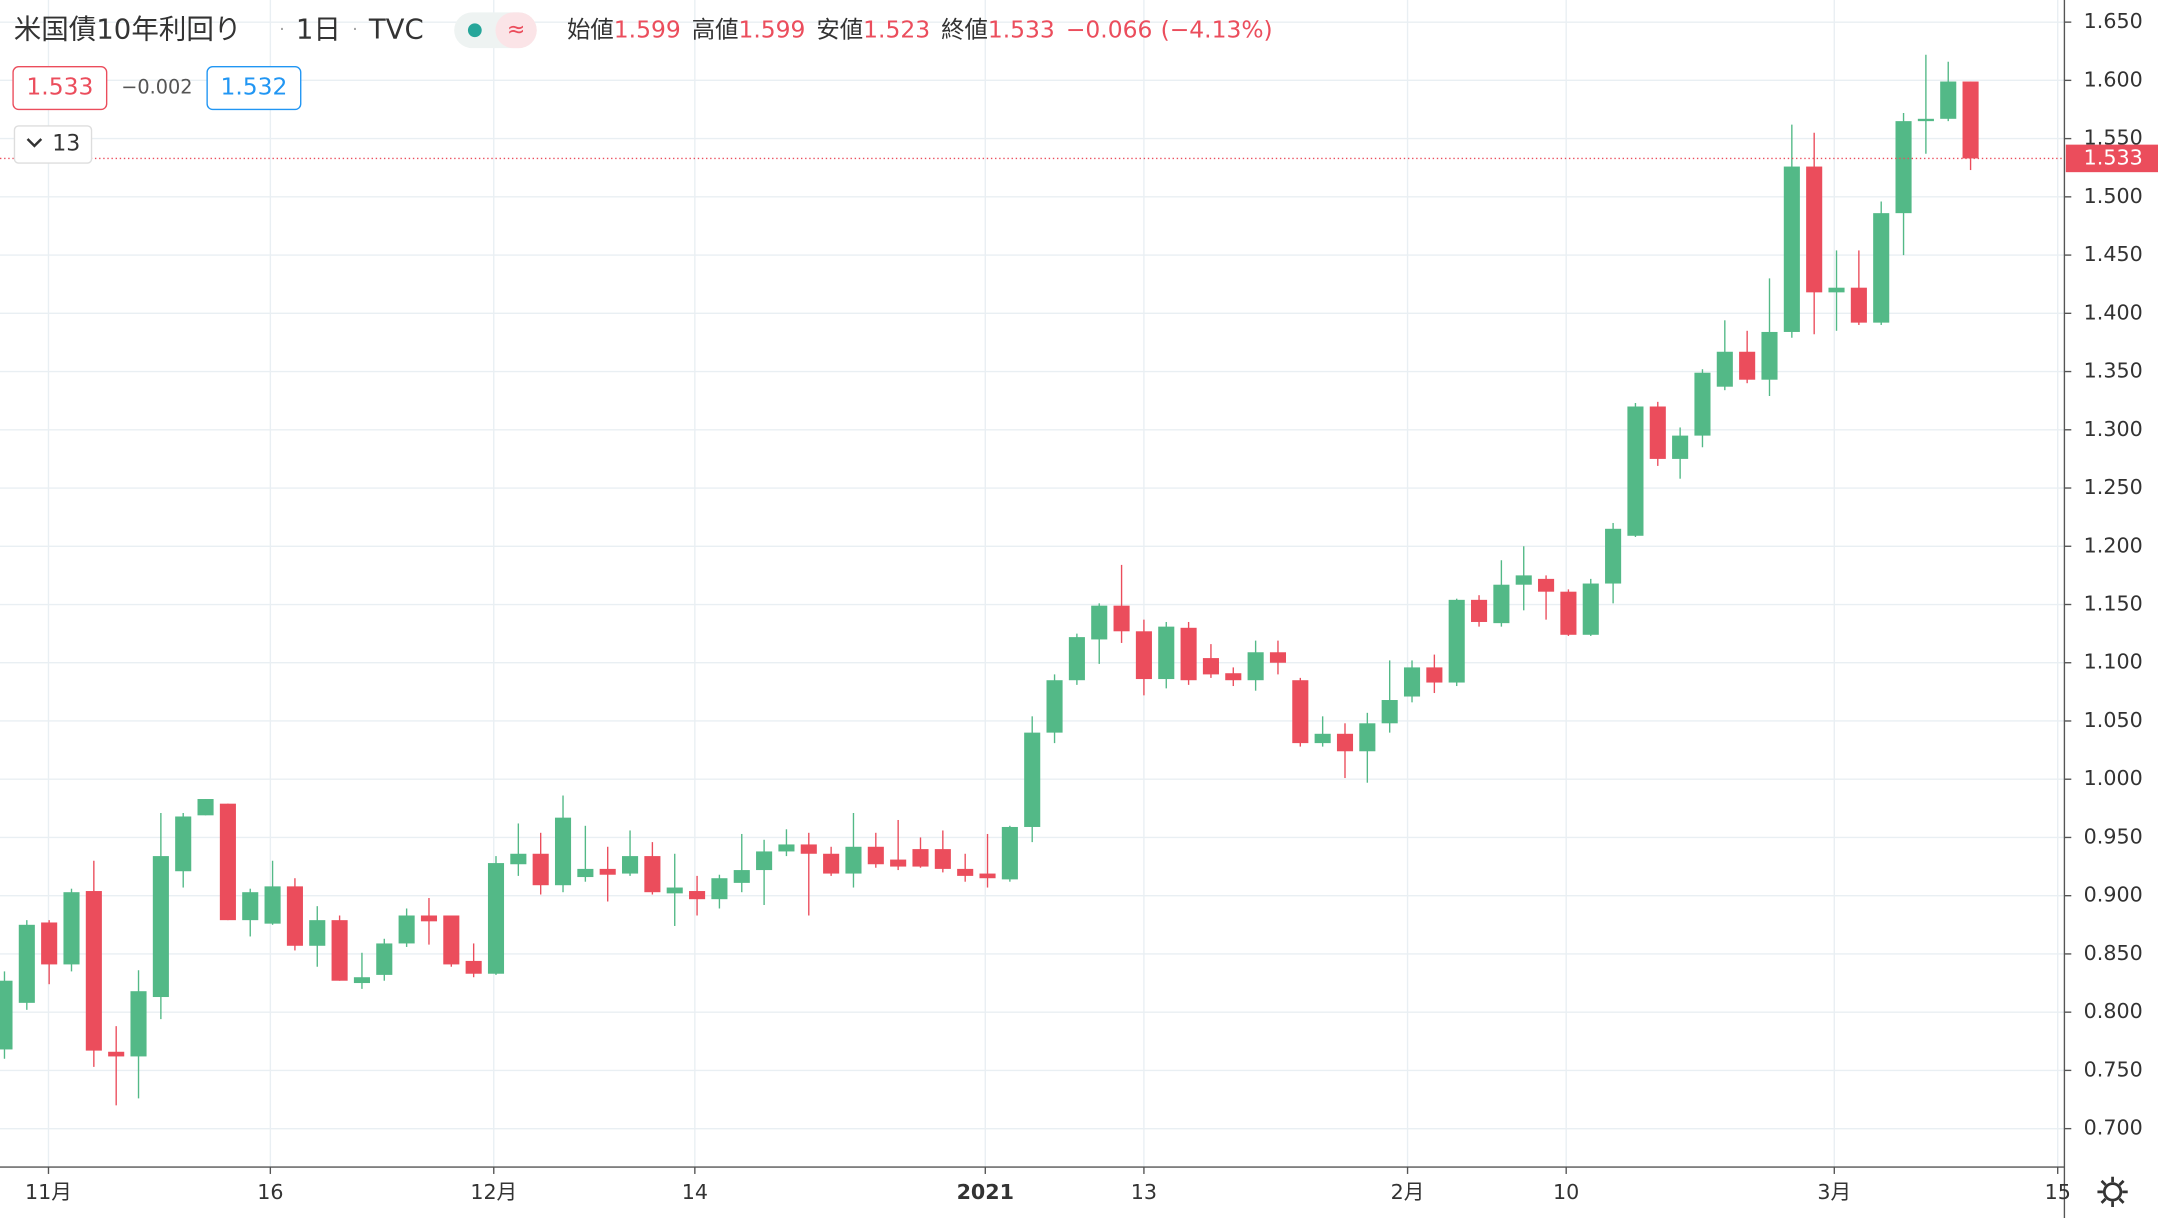 The width and height of the screenshot is (2158, 1218). What do you see at coordinates (2113, 1011) in the screenshot?
I see `y-tick-label: 0.800` at bounding box center [2113, 1011].